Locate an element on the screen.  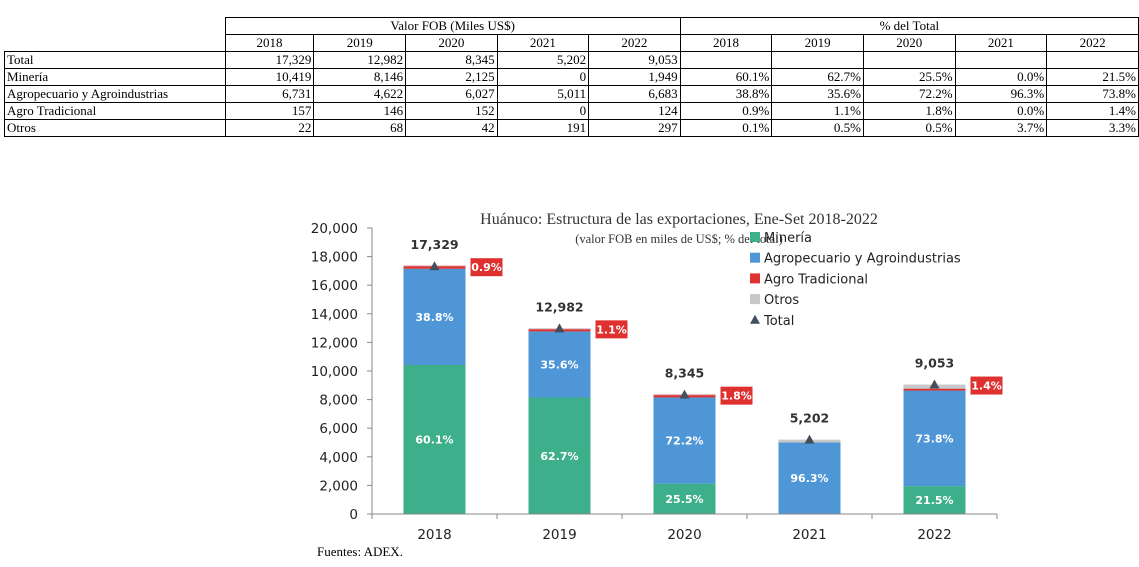
row-label: Agro Tradicional is located at coordinates (115, 111).